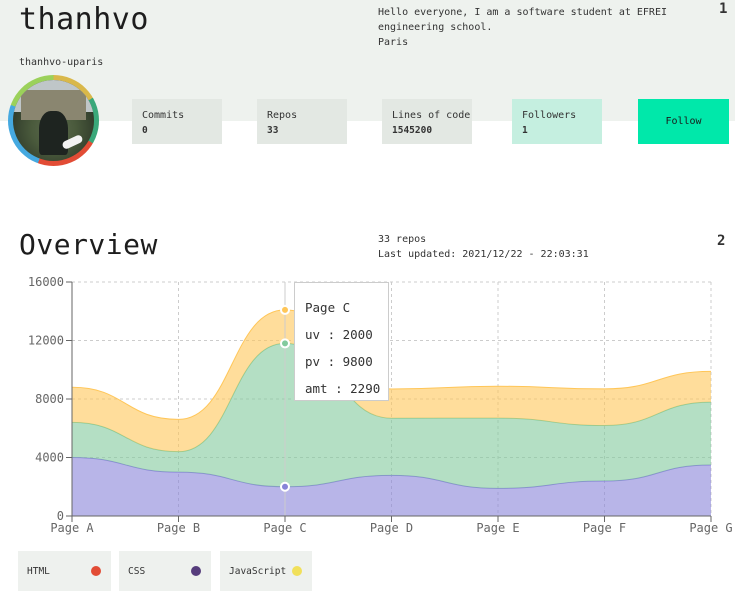 The height and width of the screenshot is (596, 735). Describe the element at coordinates (284, 528) in the screenshot. I see `x-tick-label: Page C` at that location.